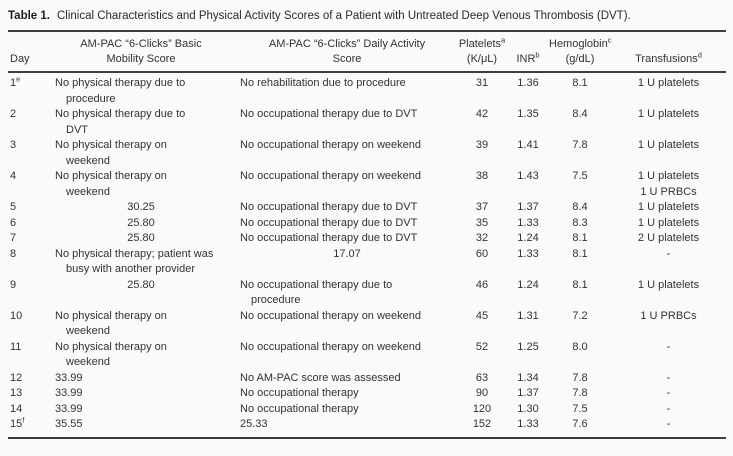 The height and width of the screenshot is (456, 733). What do you see at coordinates (668, 239) in the screenshot?
I see `cell-transfusions: 2 U platelets` at bounding box center [668, 239].